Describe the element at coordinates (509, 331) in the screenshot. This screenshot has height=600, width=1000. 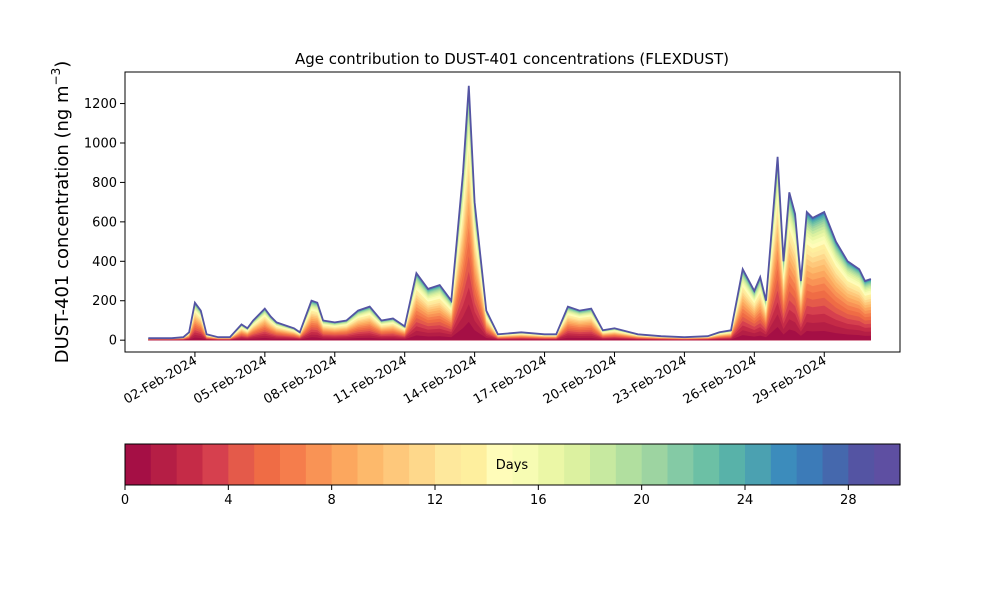
I see `age-band-area` at that location.